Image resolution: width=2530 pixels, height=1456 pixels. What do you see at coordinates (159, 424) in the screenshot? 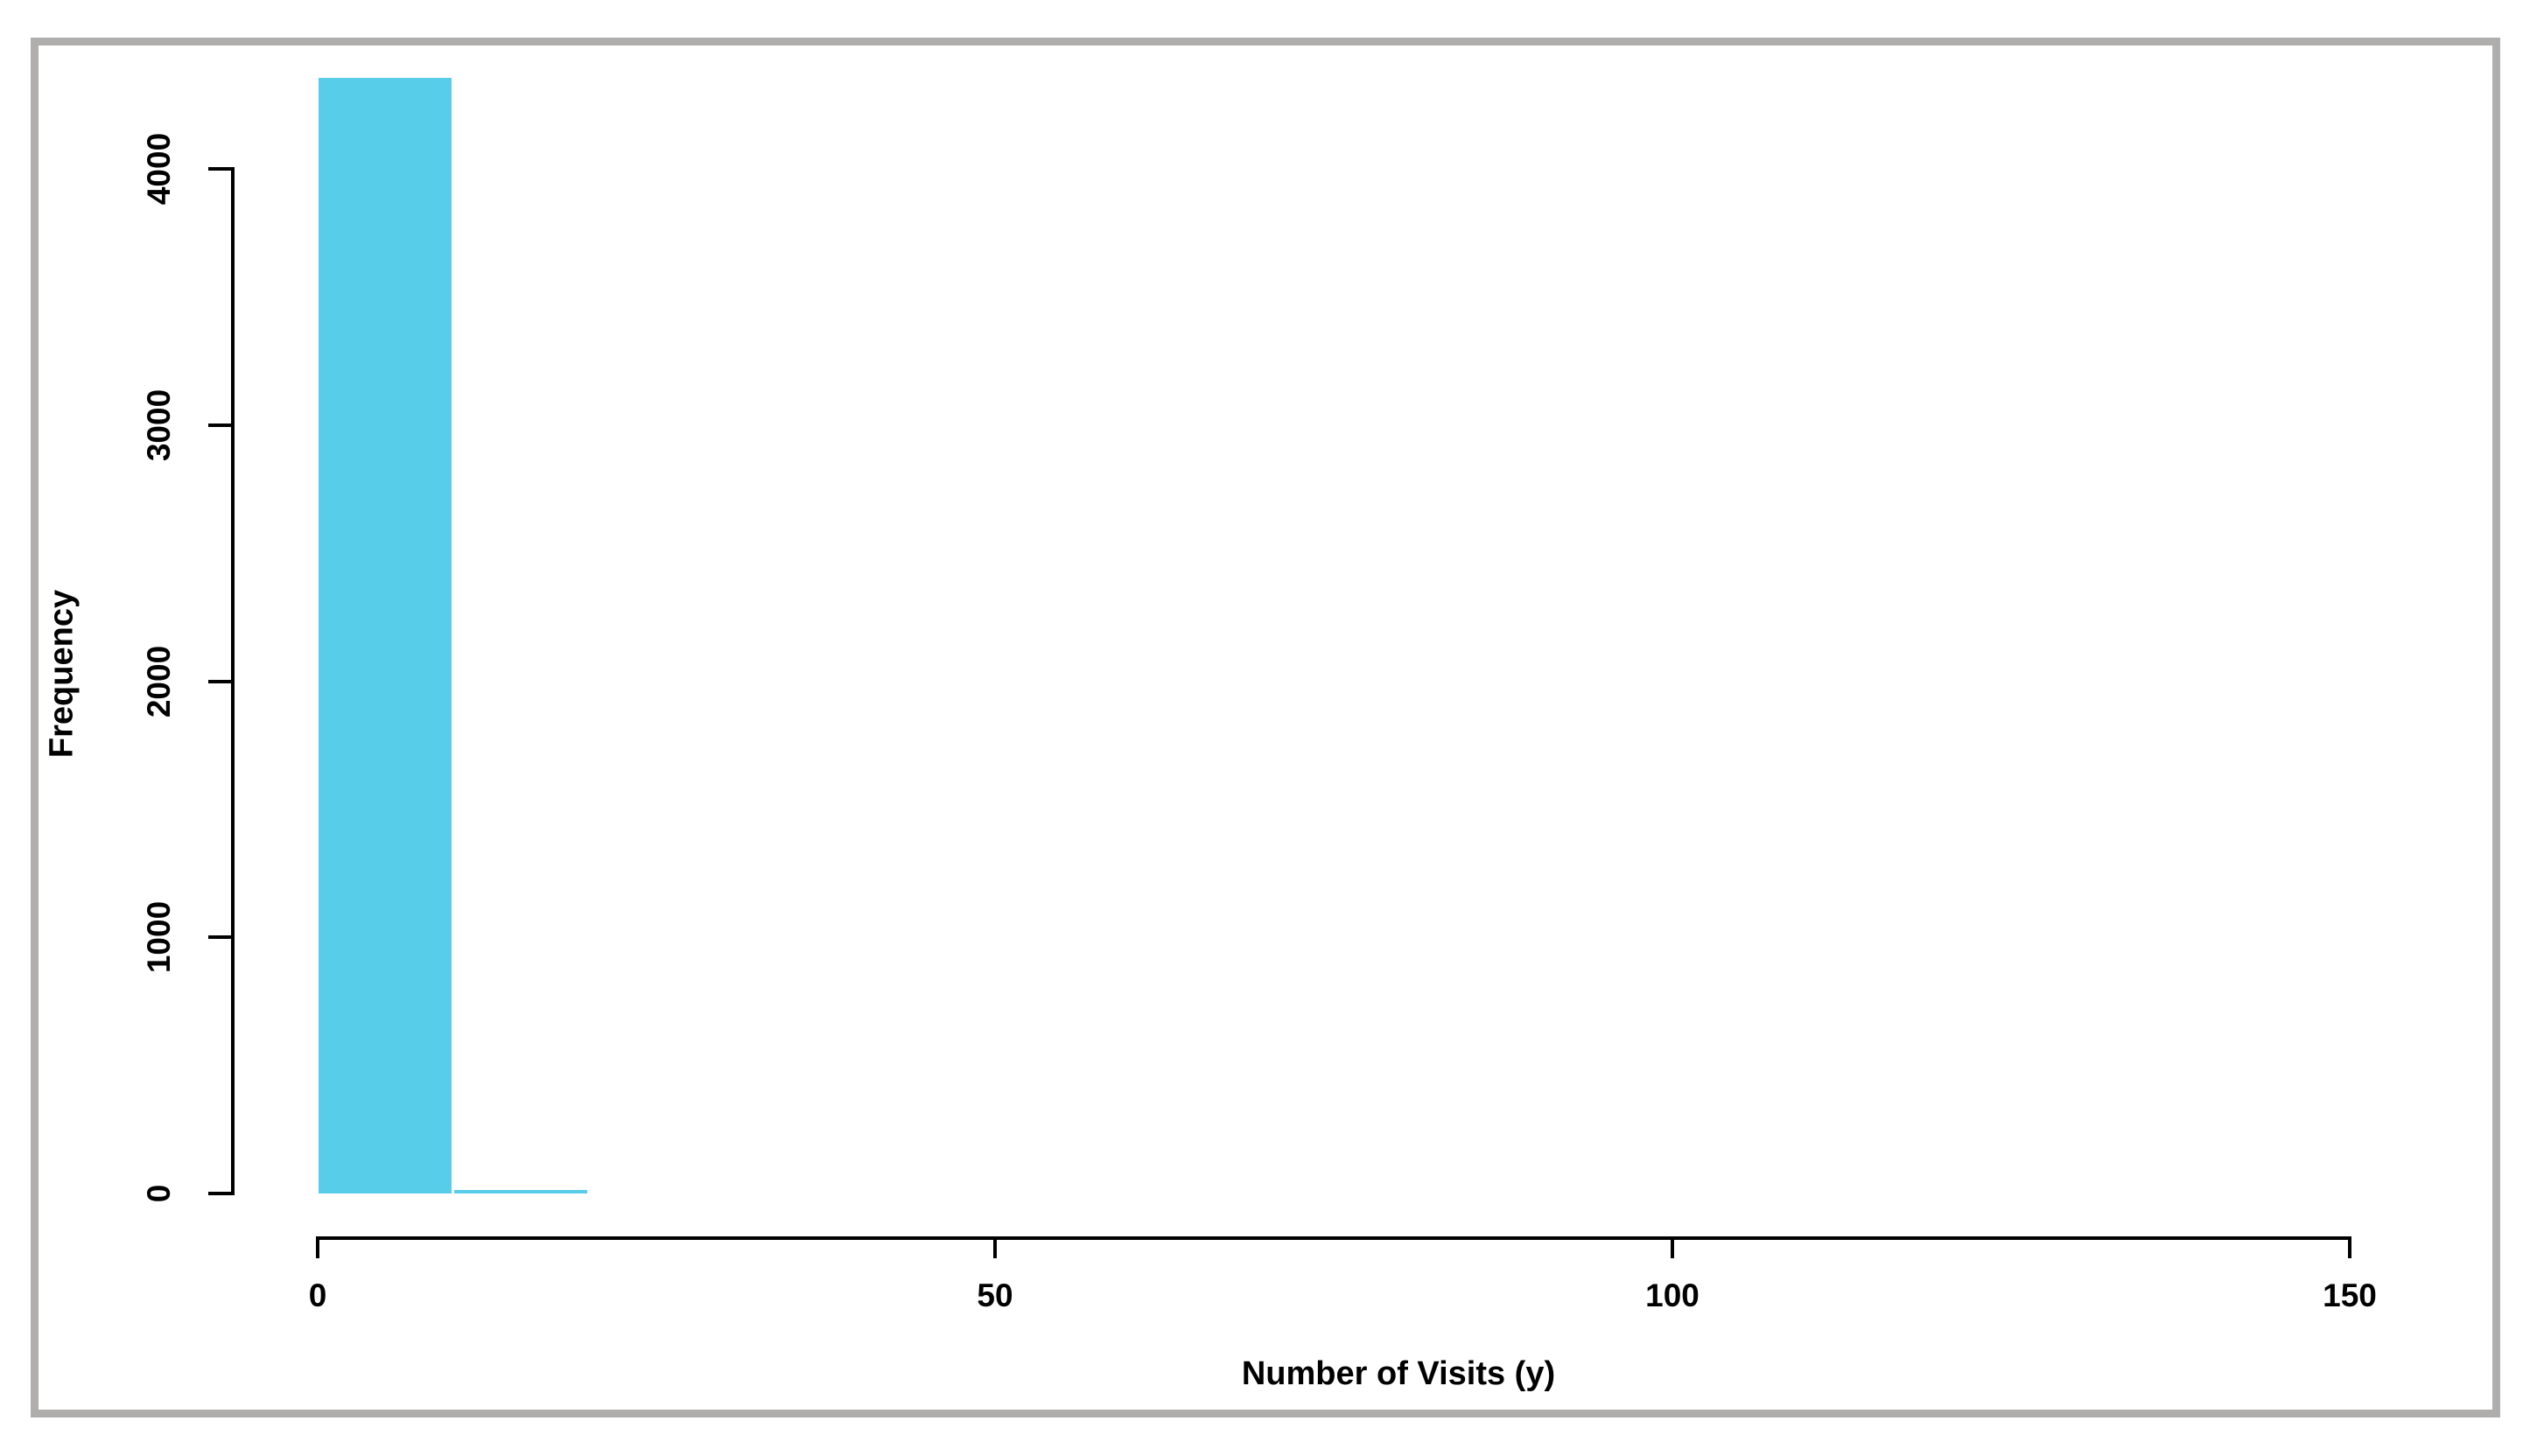
I see `y-tick-label-3000: 3000` at bounding box center [159, 424].